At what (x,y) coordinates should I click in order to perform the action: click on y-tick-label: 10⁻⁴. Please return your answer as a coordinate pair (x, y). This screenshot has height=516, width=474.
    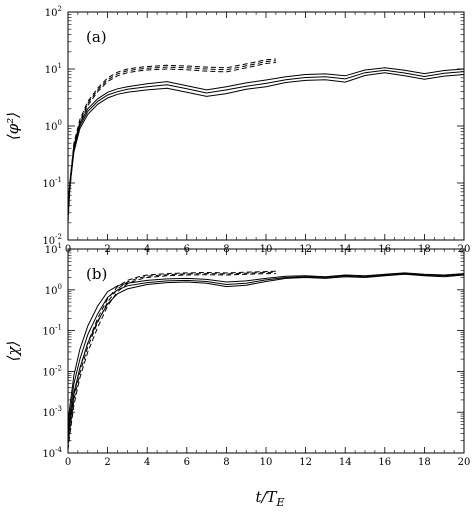
    Looking at the image, I should click on (52, 453).